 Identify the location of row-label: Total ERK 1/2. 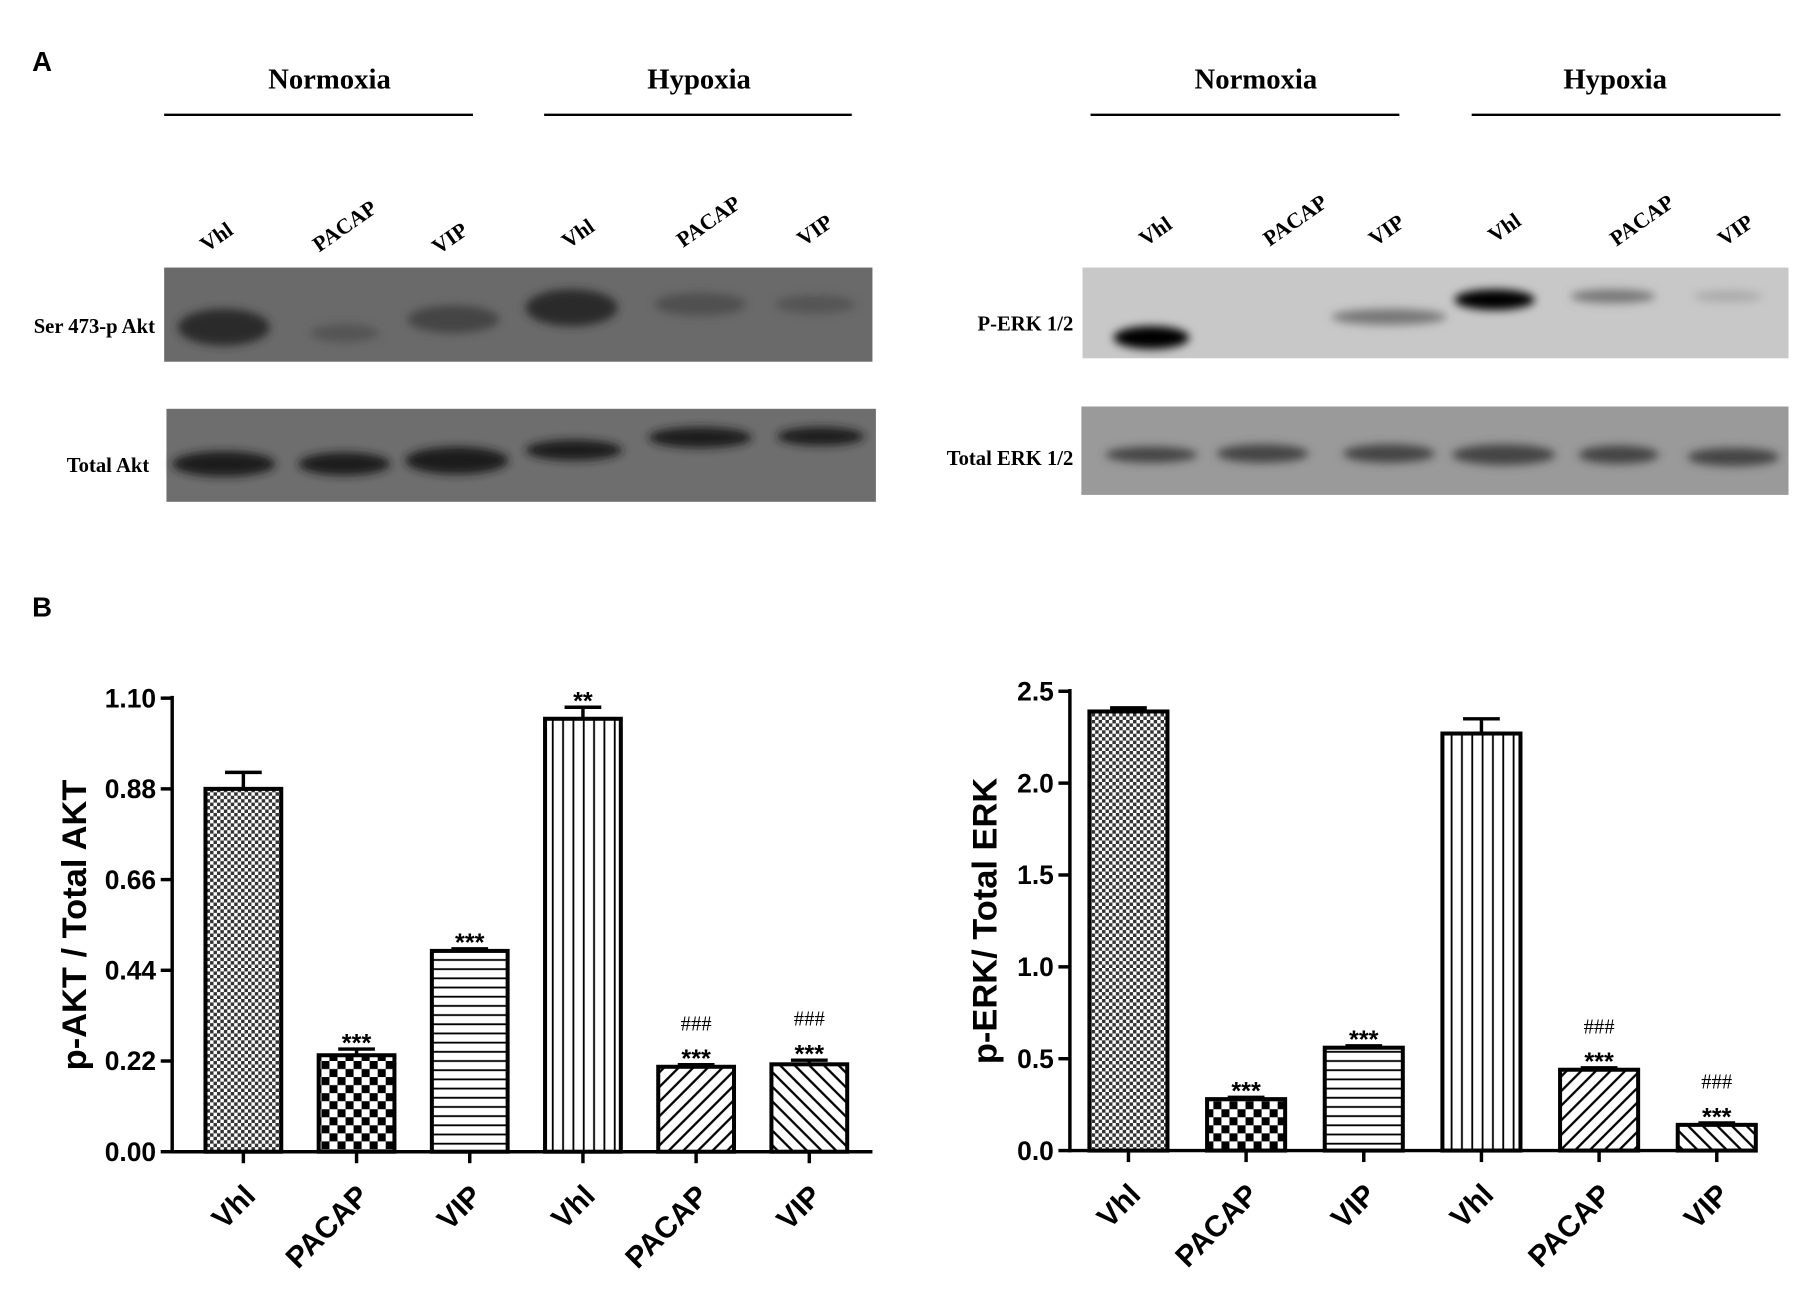
(1010, 459).